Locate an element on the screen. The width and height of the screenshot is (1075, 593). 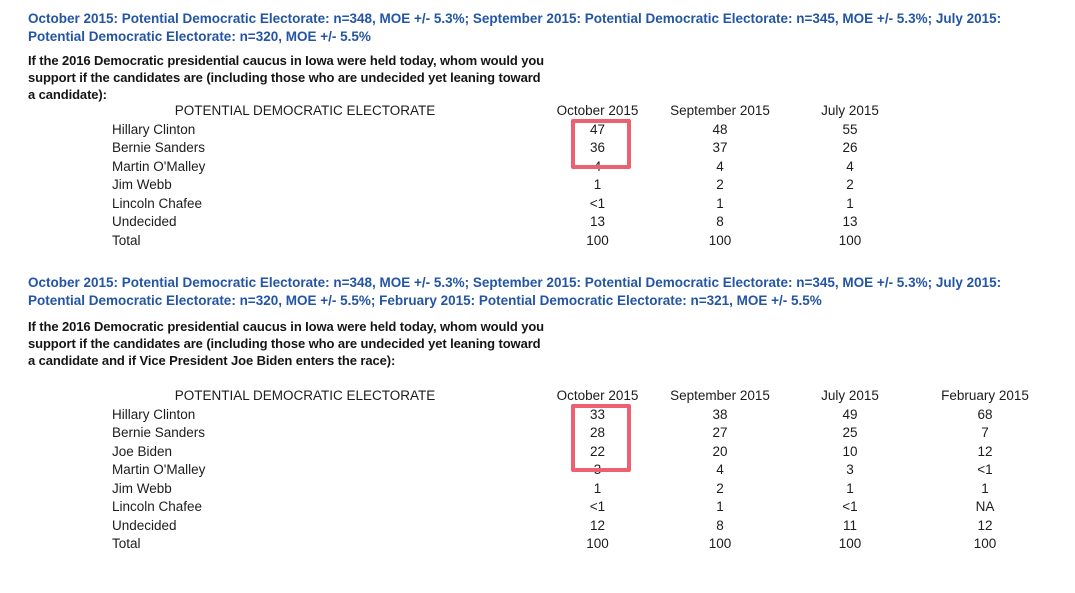
cell-value: 25 is located at coordinates (850, 432).